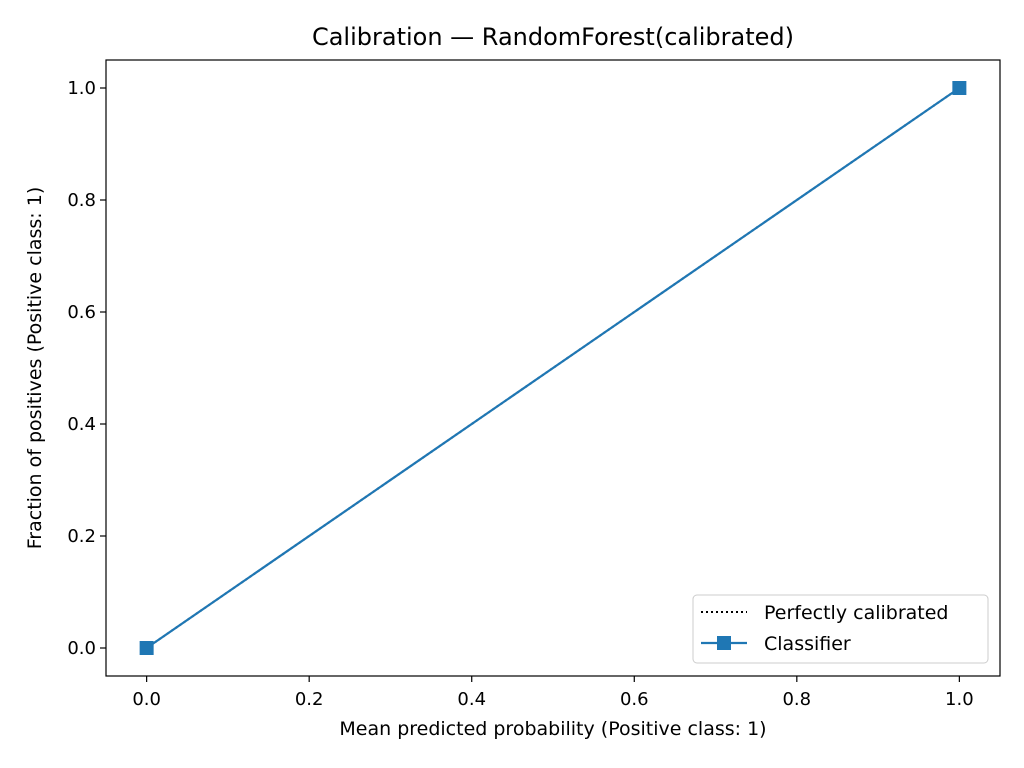 The height and width of the screenshot is (768, 1024). Describe the element at coordinates (471, 699) in the screenshot. I see `x-tick-label: 0.4` at that location.